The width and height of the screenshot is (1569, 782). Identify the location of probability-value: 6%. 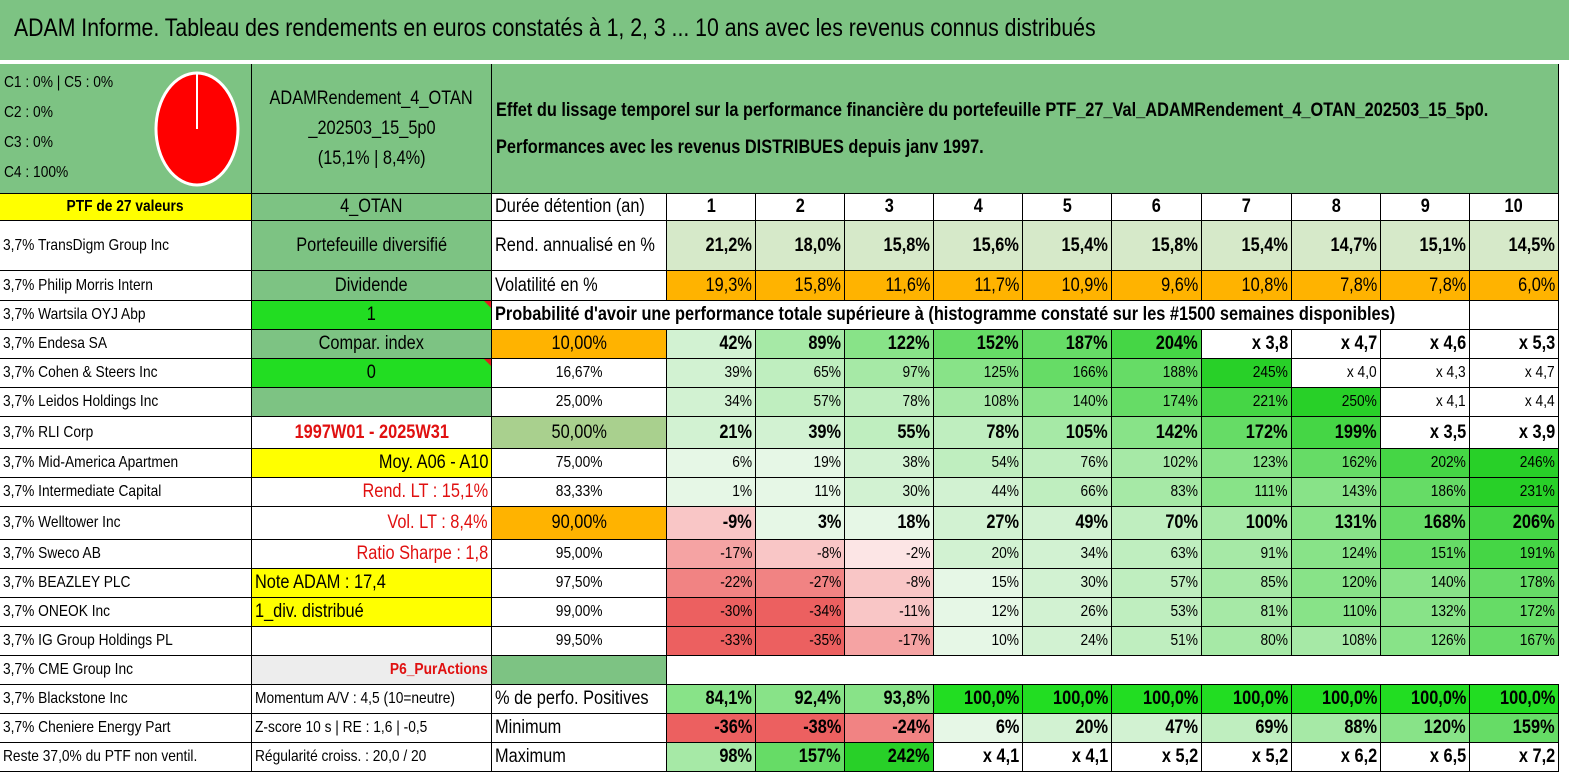
(711, 463).